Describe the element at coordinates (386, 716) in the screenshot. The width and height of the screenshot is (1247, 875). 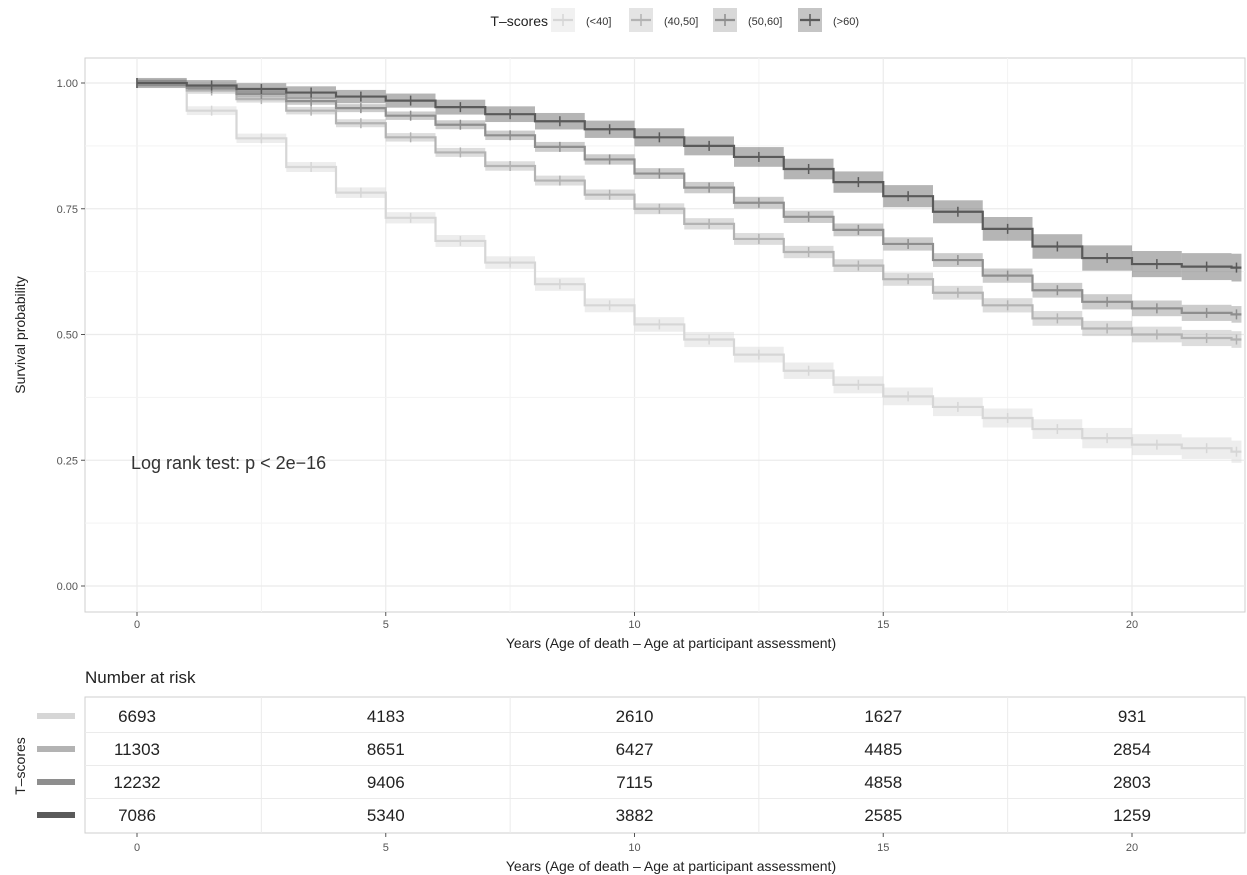
I see `risk-cell: 4183` at that location.